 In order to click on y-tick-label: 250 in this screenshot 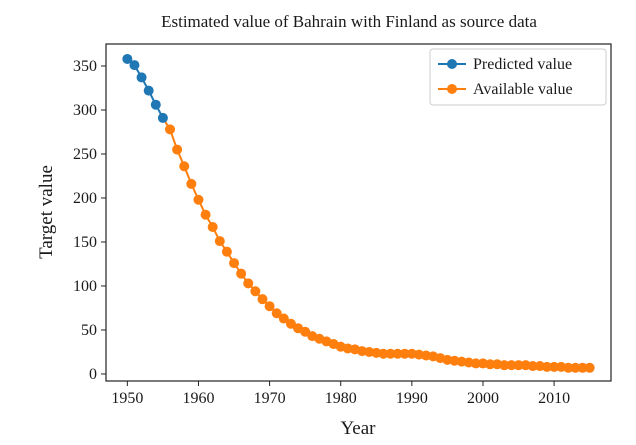, I will do `click(85, 154)`.